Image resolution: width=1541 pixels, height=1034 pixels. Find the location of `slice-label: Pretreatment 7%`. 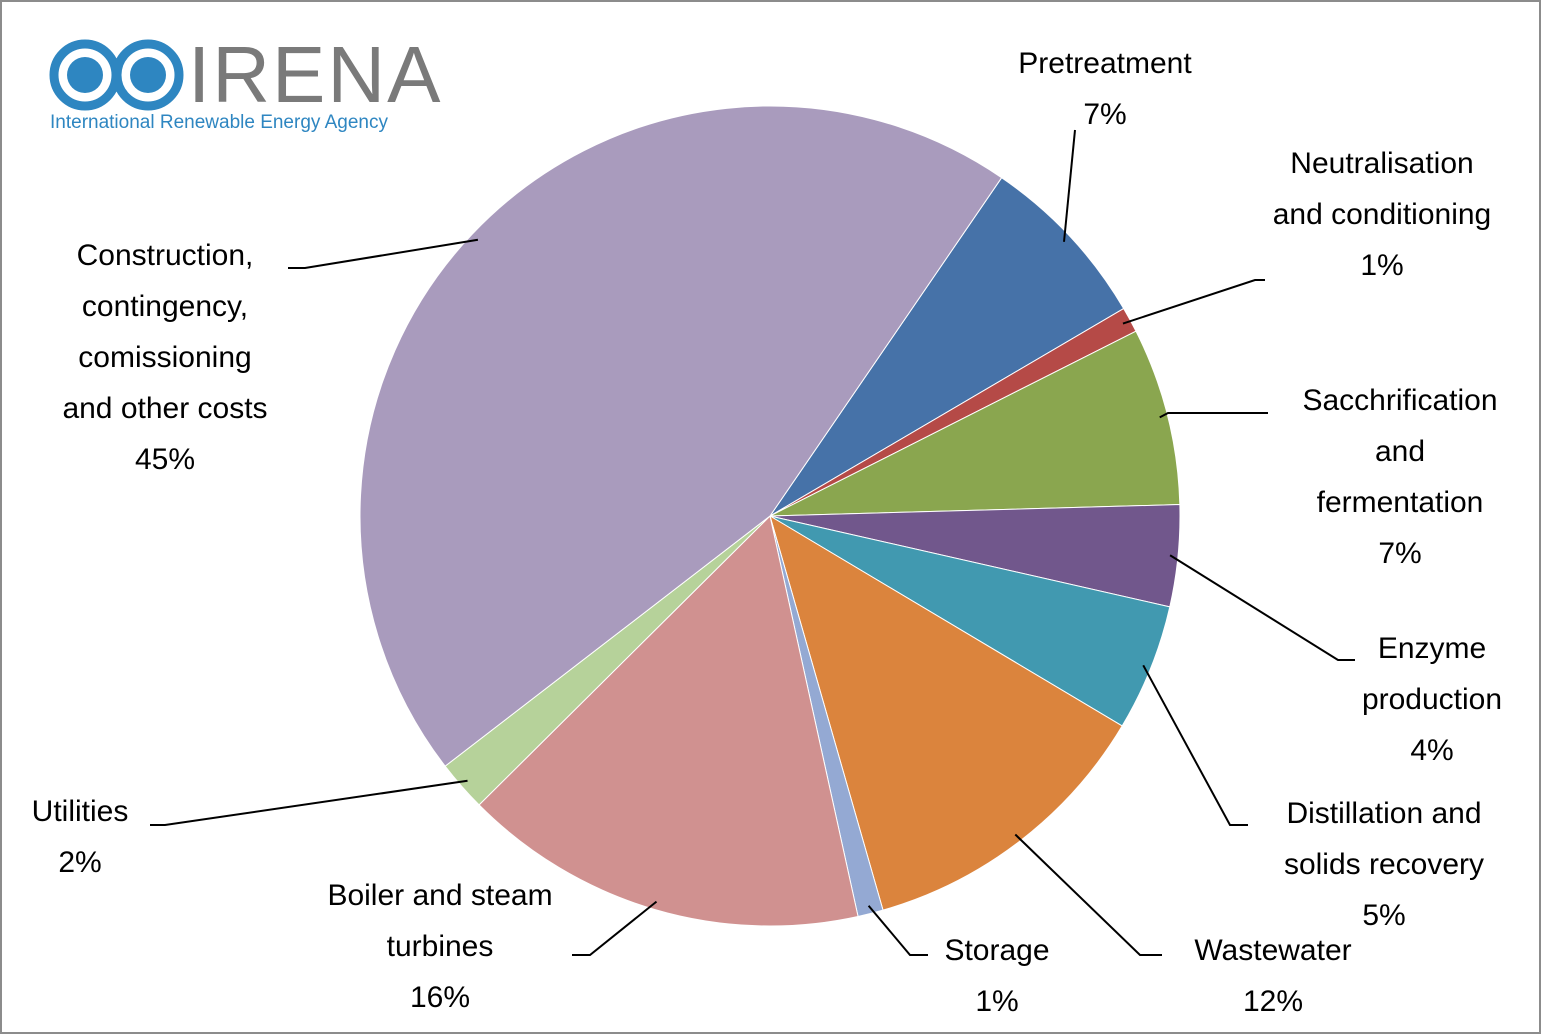

slice-label: Pretreatment 7% is located at coordinates (1105, 89).